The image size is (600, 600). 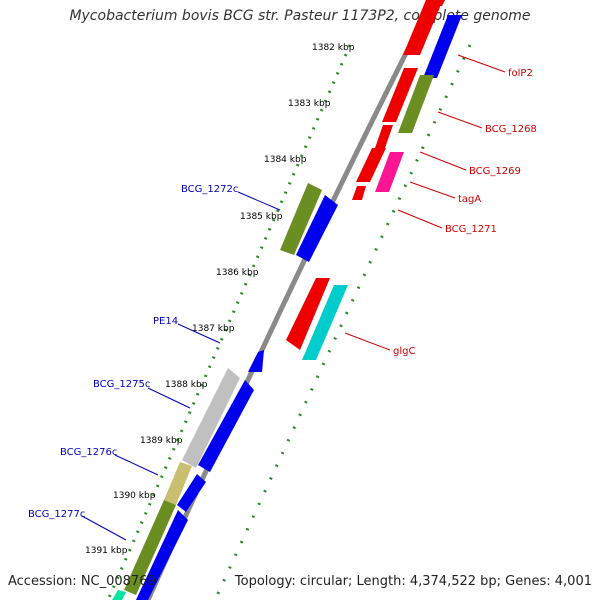 What do you see at coordinates (471, 229) in the screenshot?
I see `feature-label-bcg-1271: BCG_1271` at bounding box center [471, 229].